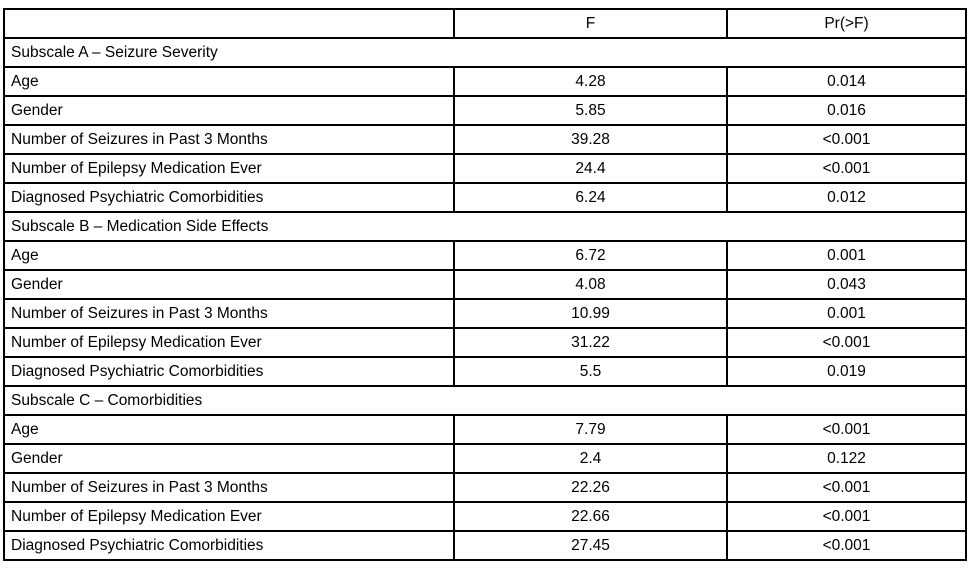 This screenshot has width=980, height=580. I want to click on table-row: Gender 2.4 0.122, so click(485, 458).